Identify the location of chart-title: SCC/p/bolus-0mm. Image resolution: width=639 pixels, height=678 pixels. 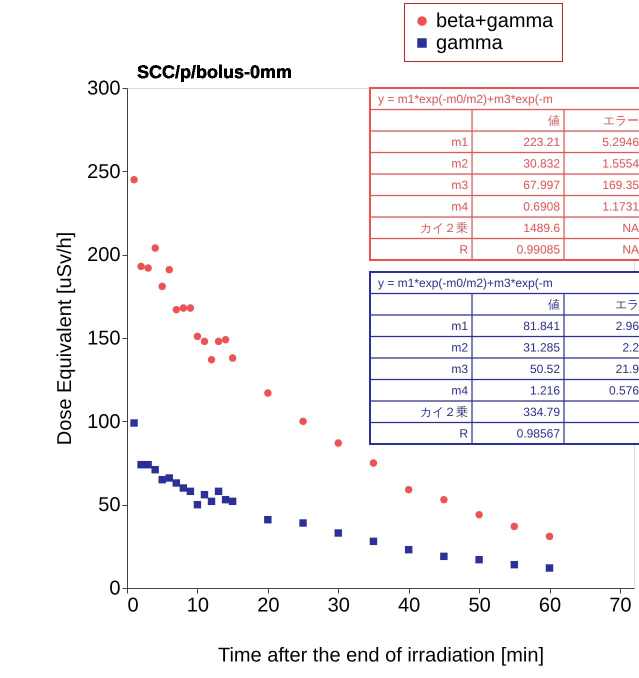
(214, 72).